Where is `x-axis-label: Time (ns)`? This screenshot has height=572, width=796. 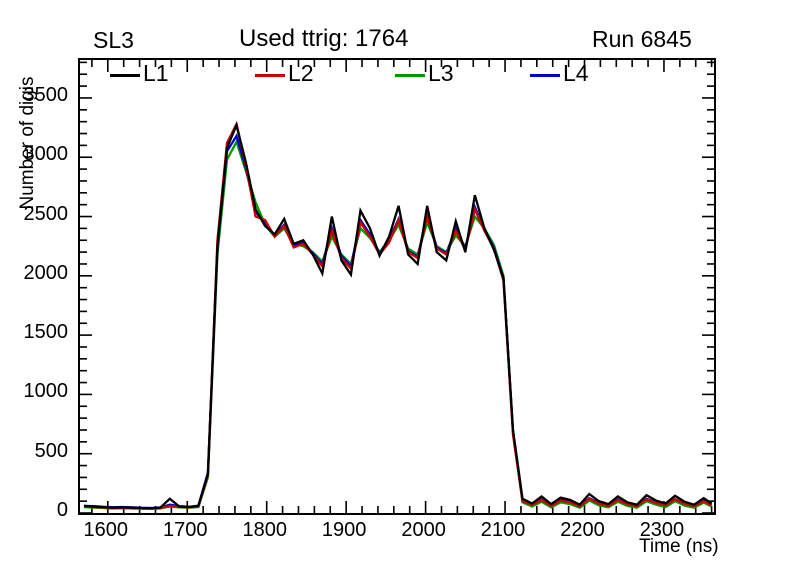
x-axis-label: Time (ns) is located at coordinates (679, 546).